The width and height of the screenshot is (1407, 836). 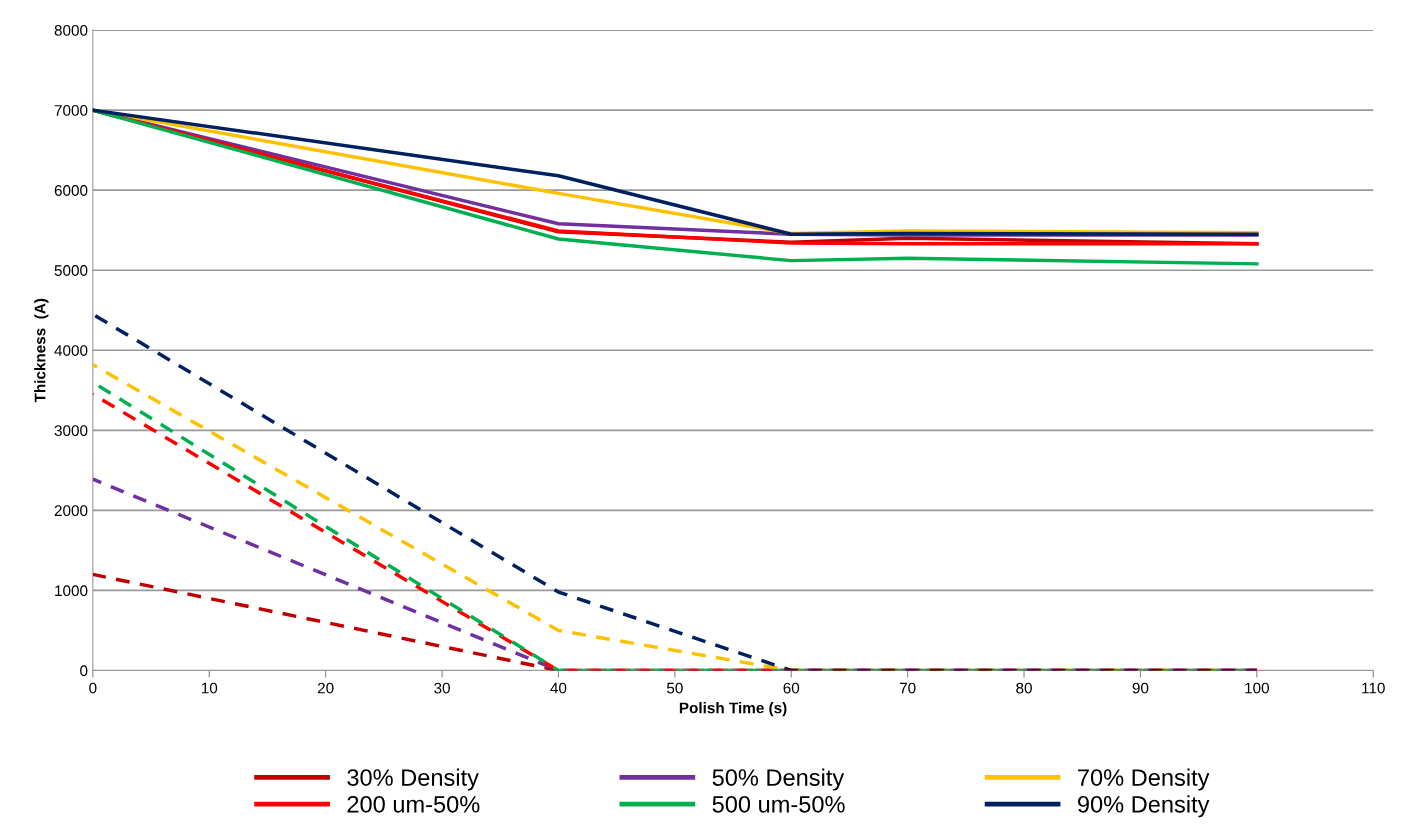 What do you see at coordinates (674, 688) in the screenshot?
I see `x-tick-label: 50` at bounding box center [674, 688].